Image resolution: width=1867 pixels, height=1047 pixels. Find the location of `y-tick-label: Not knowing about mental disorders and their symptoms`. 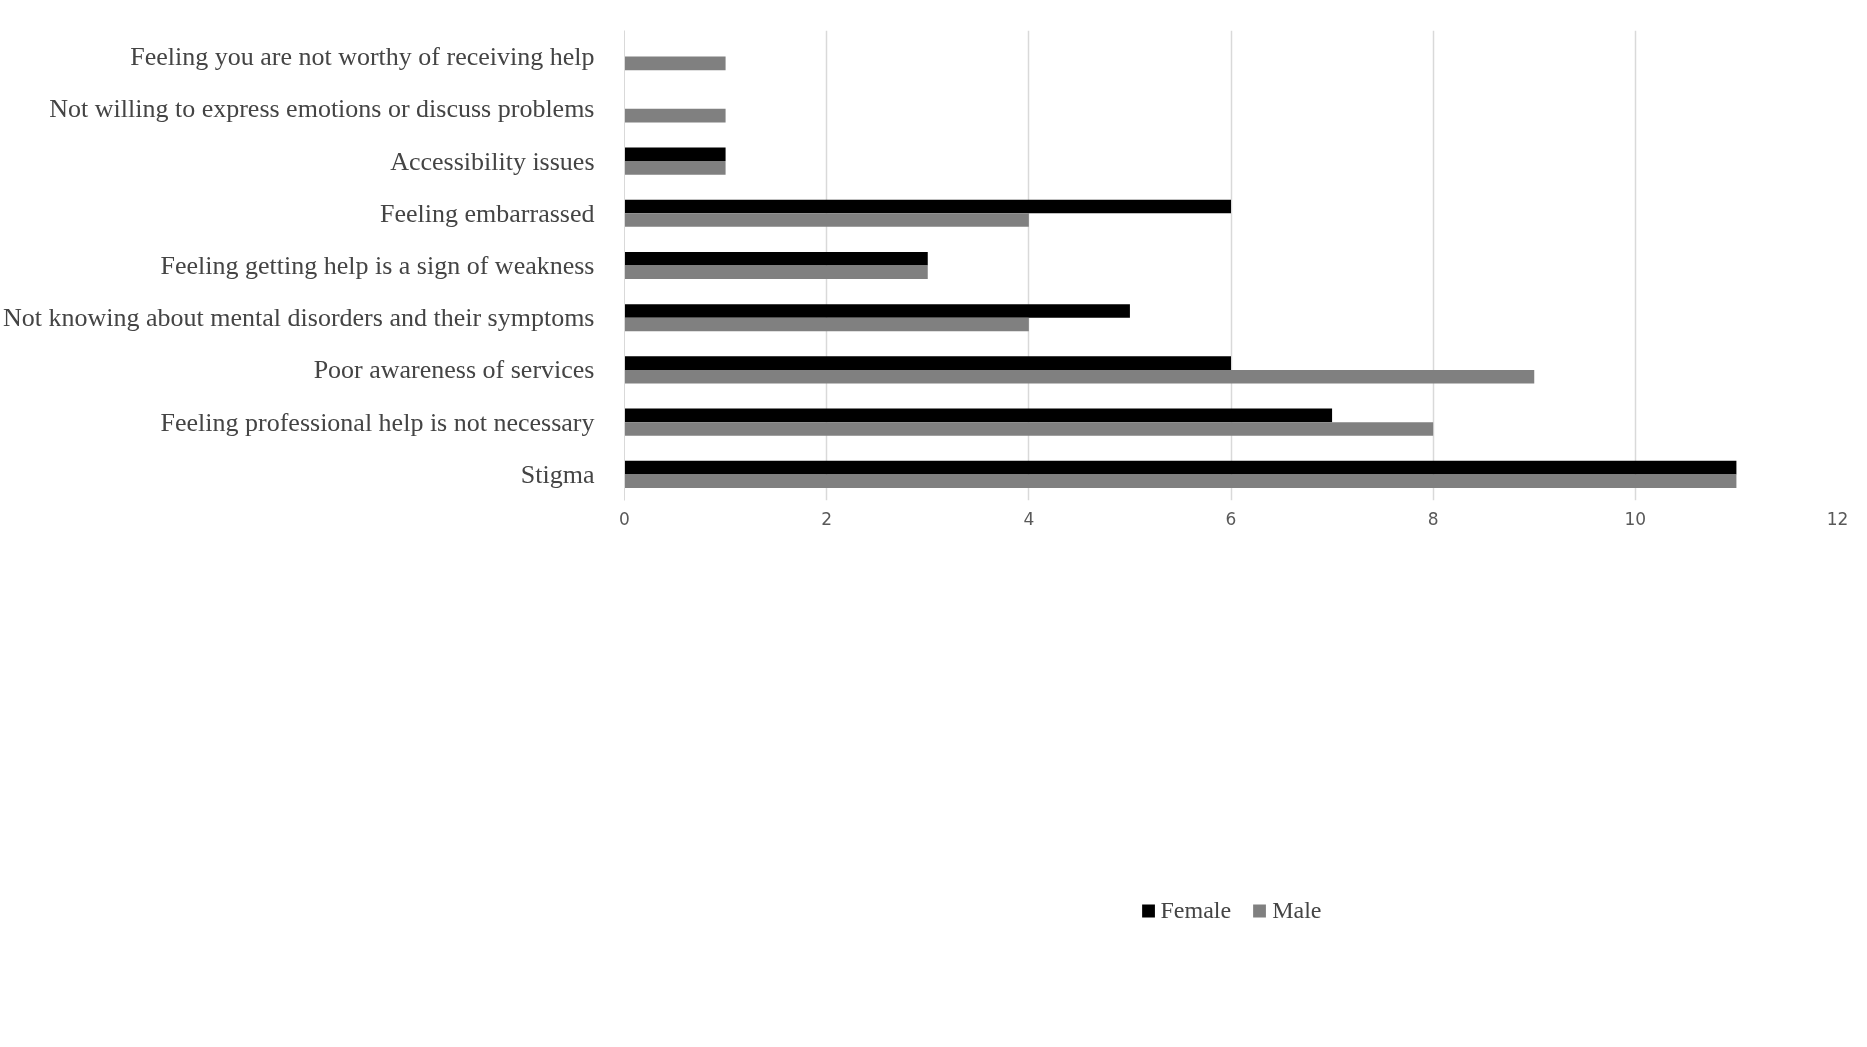

y-tick-label: Not knowing about mental disorders and their symptoms is located at coordinates (299, 318).